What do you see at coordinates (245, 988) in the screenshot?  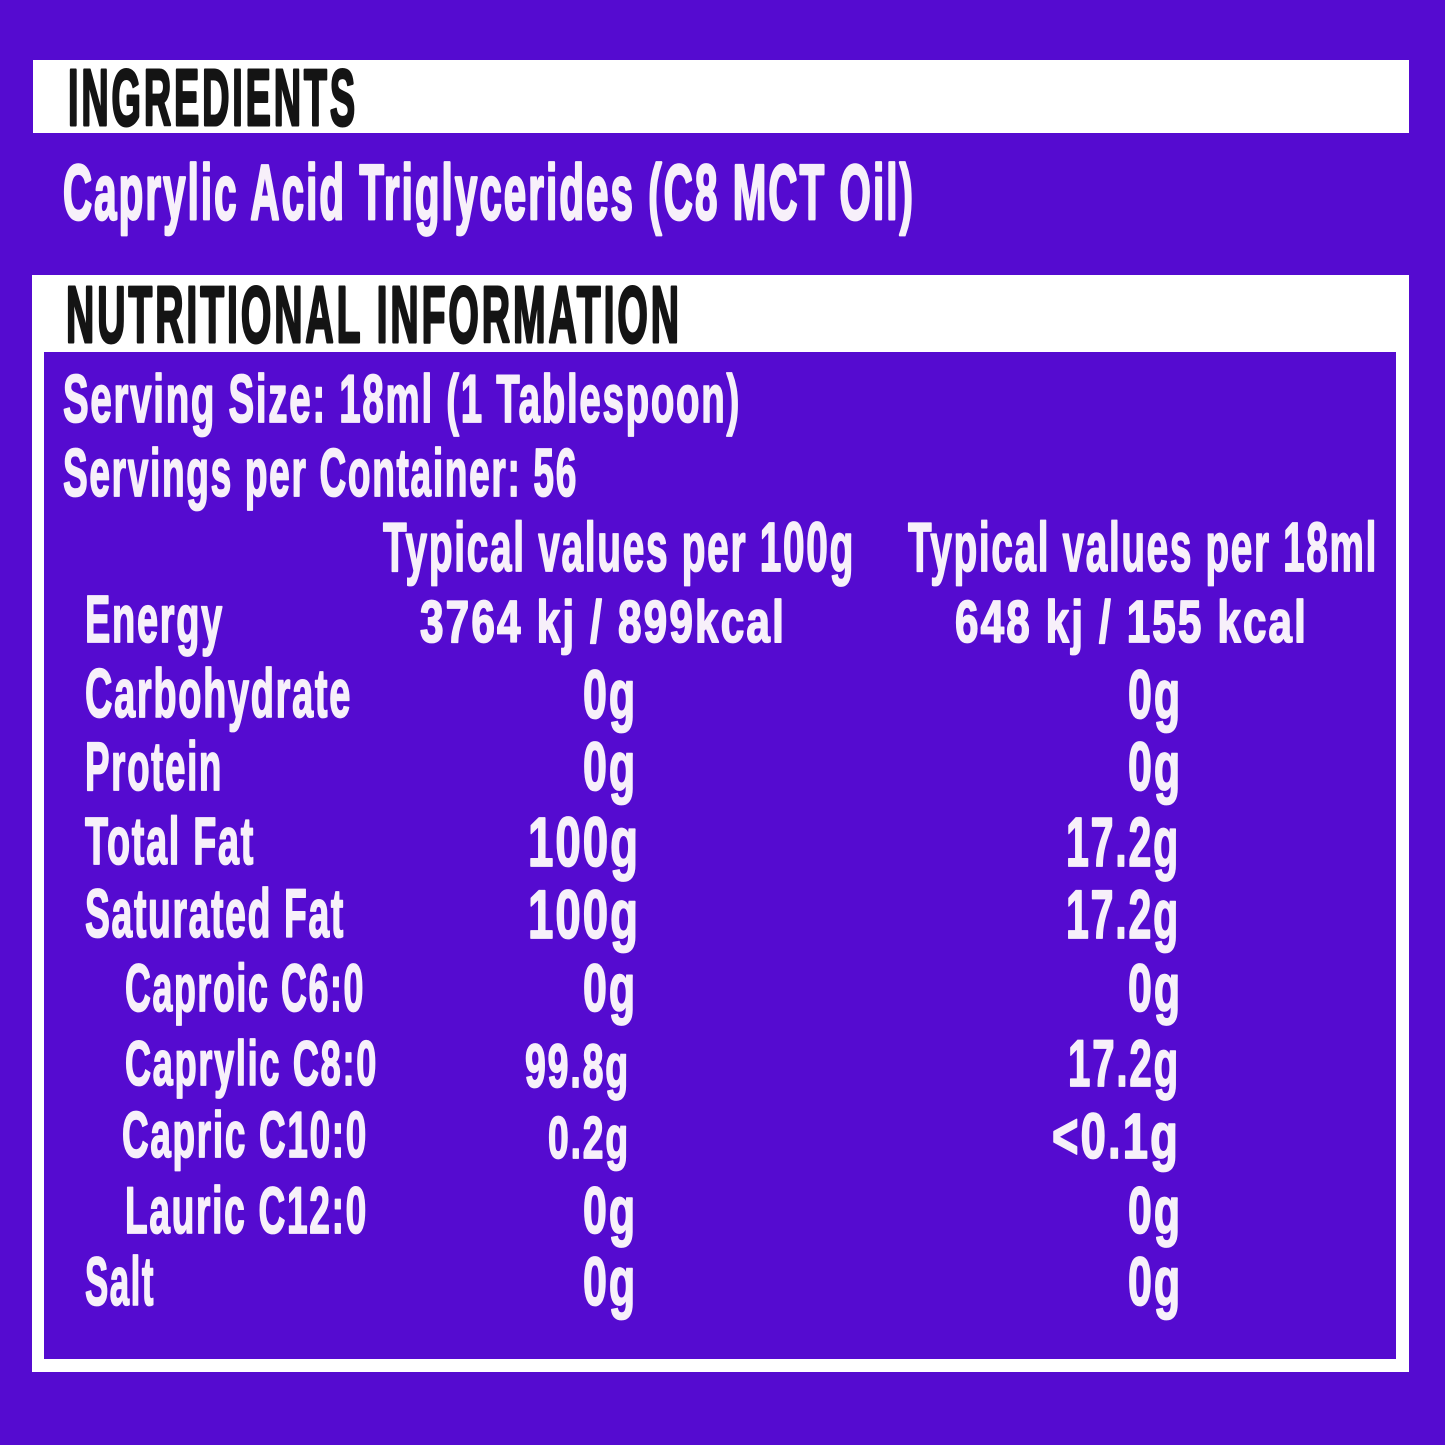 I see `svg-text: Caproic C6:0` at bounding box center [245, 988].